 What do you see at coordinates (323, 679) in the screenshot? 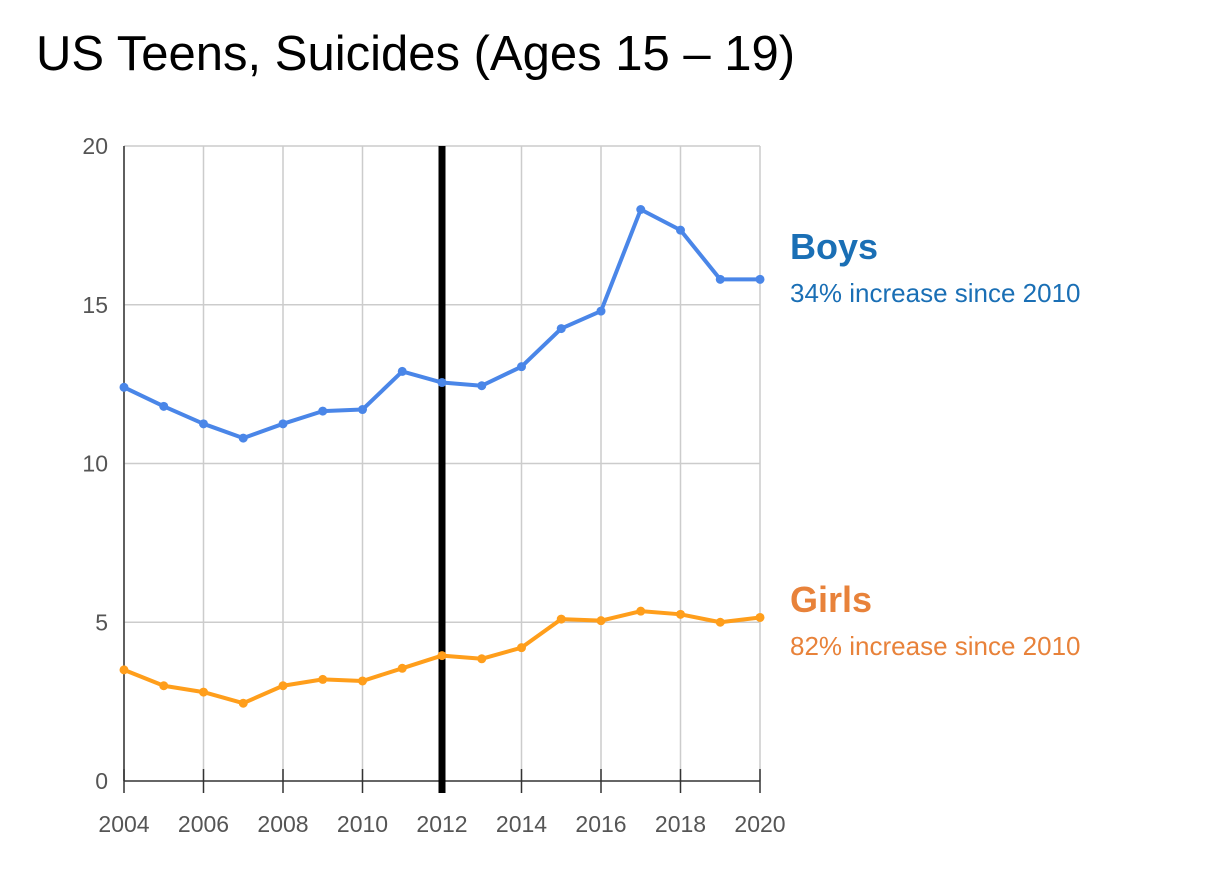
I see `girls-point-2009` at bounding box center [323, 679].